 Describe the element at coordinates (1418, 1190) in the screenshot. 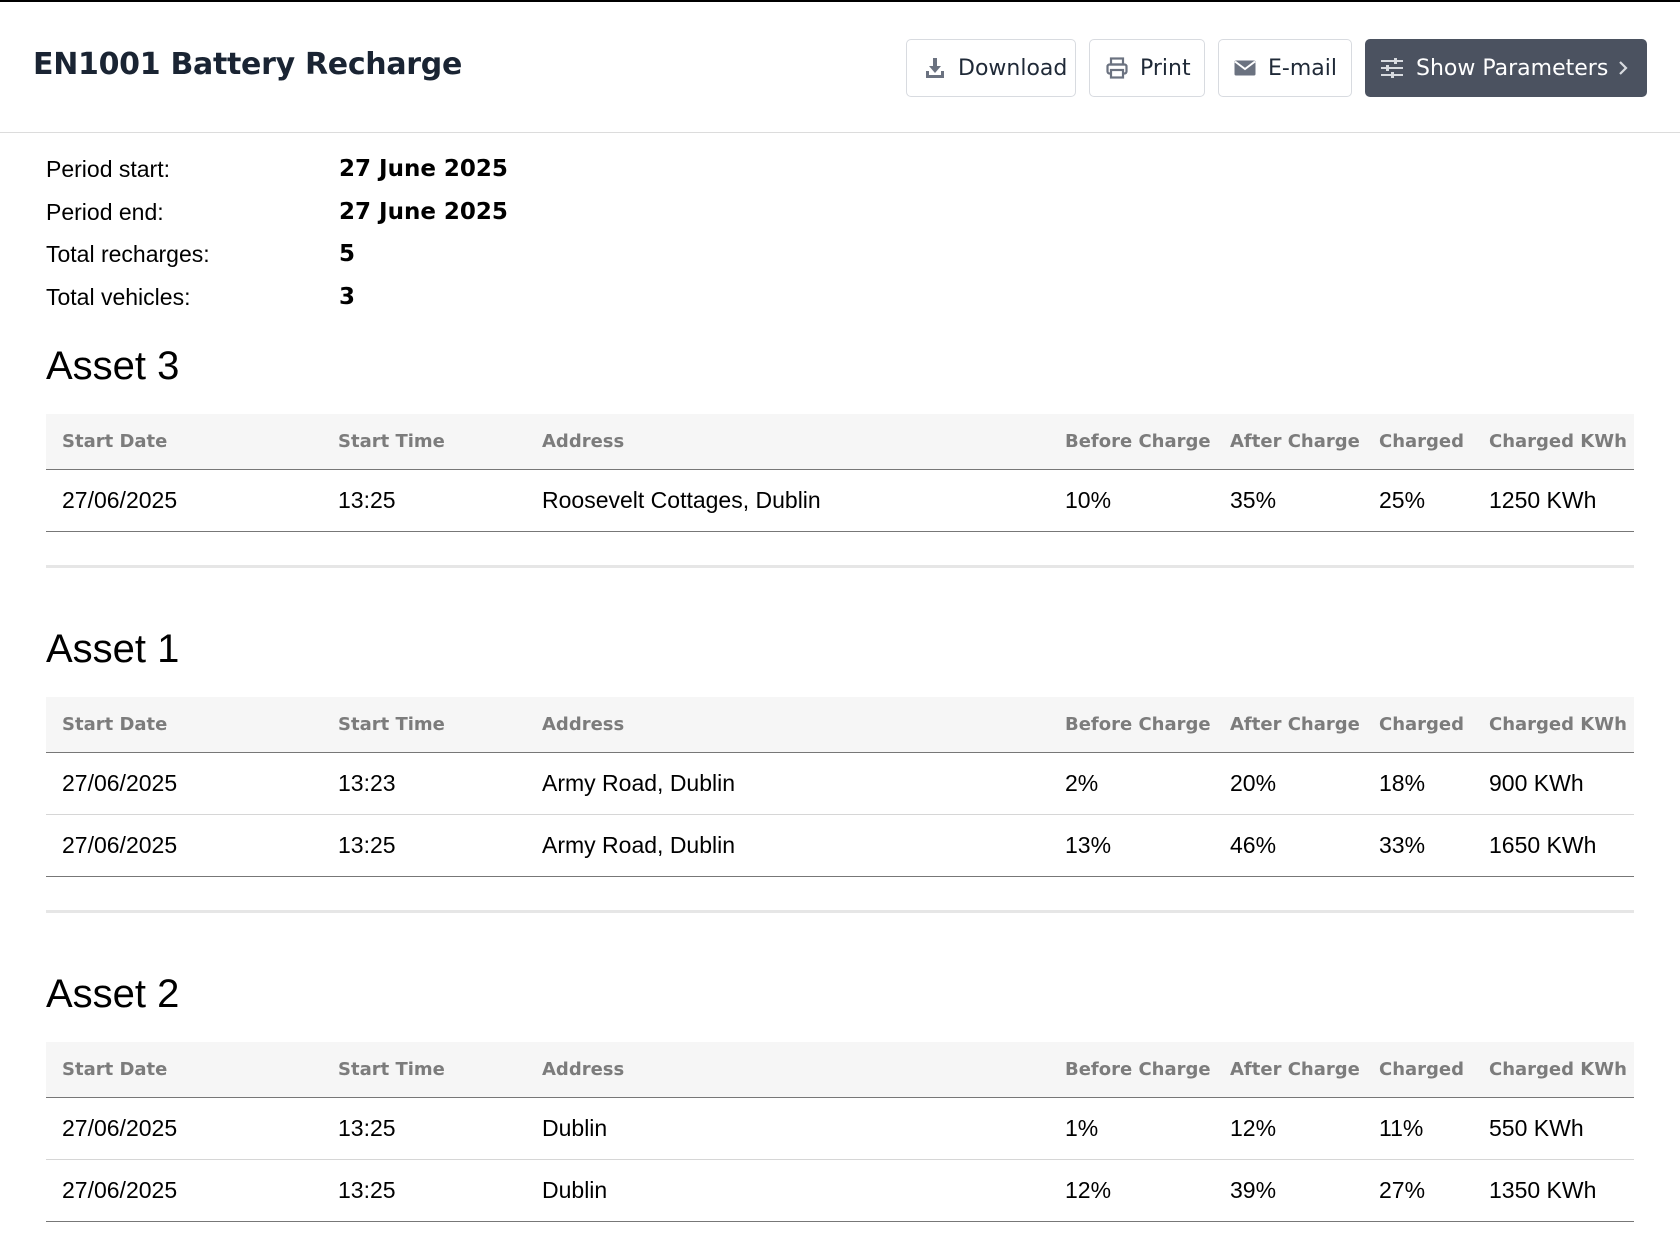

I see `cell-charged: 27%` at that location.